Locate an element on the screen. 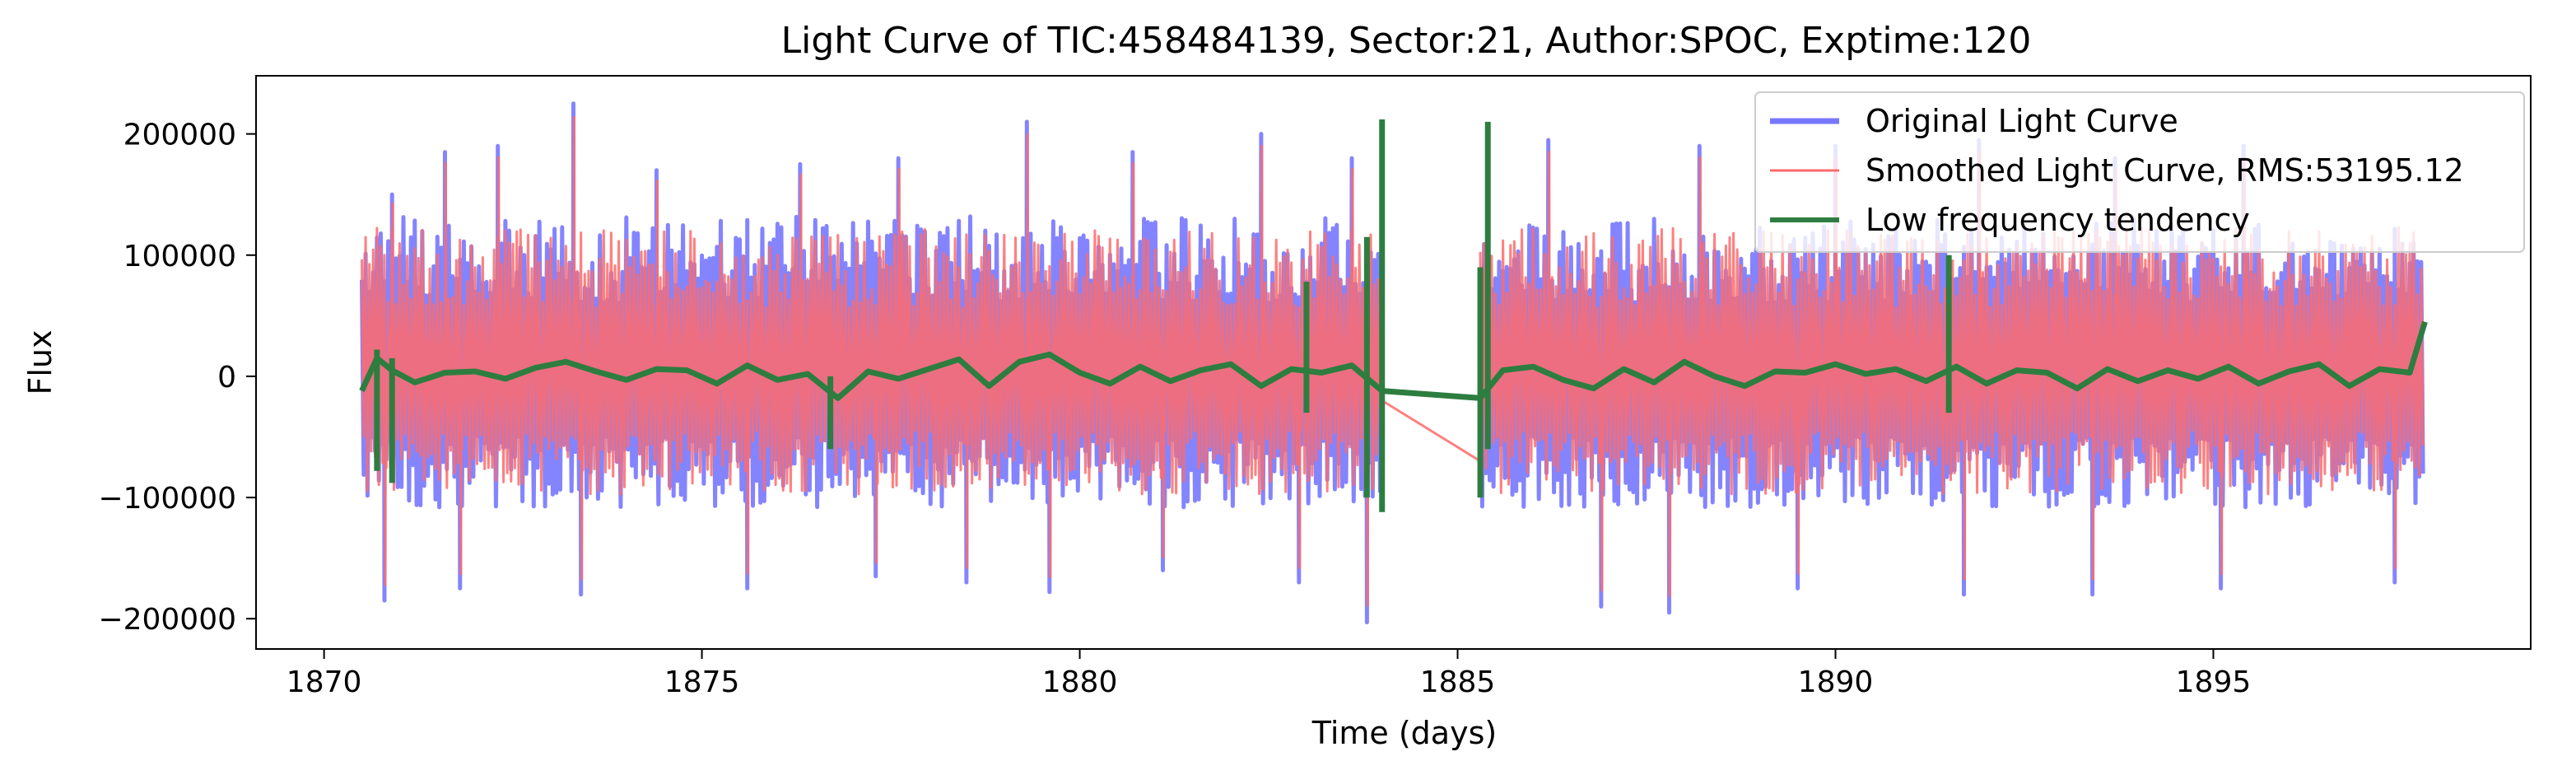 The width and height of the screenshot is (2576, 775). legend-box is located at coordinates (2139, 172).